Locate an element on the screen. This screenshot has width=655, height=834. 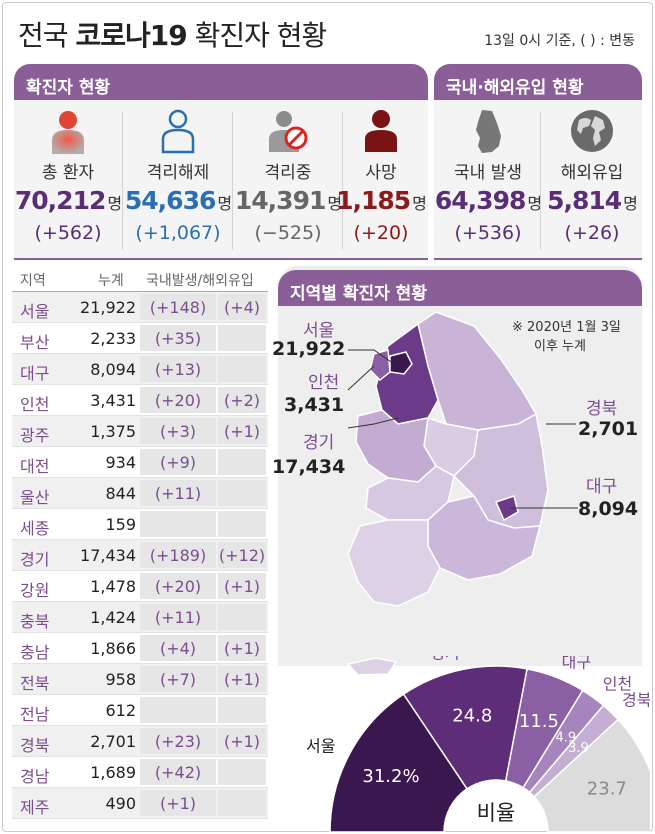
cell-total: 1,375 is located at coordinates (113, 431).